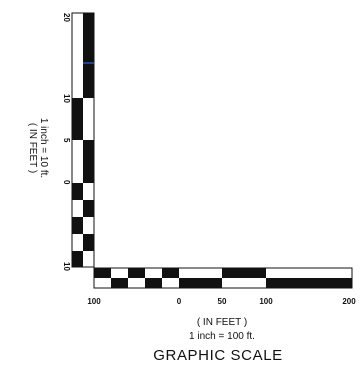 The height and width of the screenshot is (371, 362). I want to click on vertical-ratio-caption: 1 inch = 10 ft., so click(43, 148).